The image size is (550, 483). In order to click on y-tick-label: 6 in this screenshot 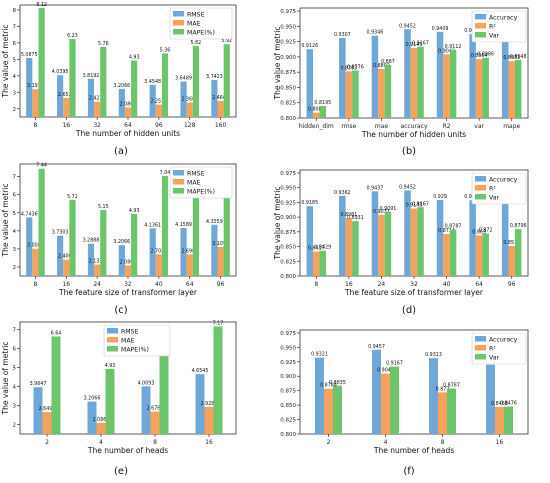, I will do `click(15, 44)`.